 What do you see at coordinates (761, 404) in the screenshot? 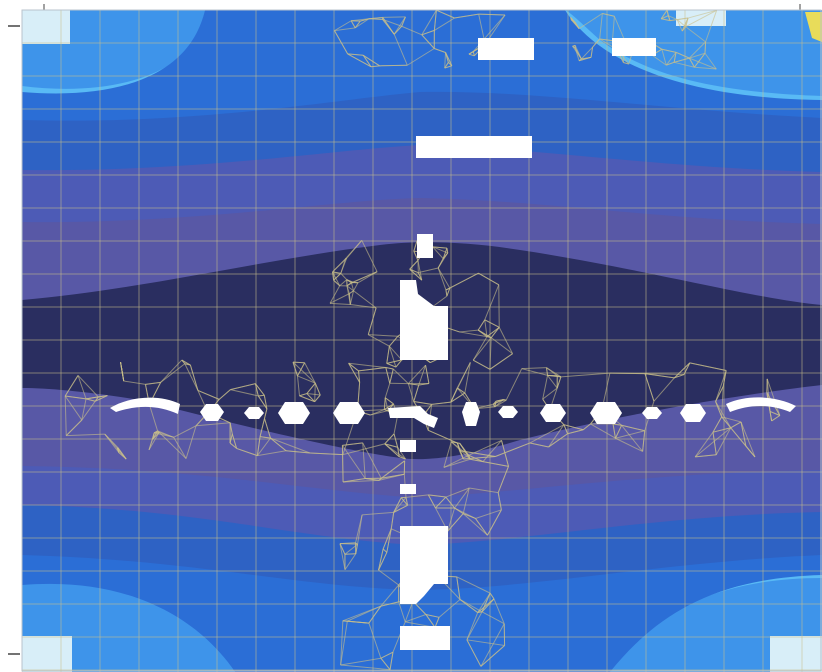
I see `opening-arc-right` at bounding box center [761, 404].